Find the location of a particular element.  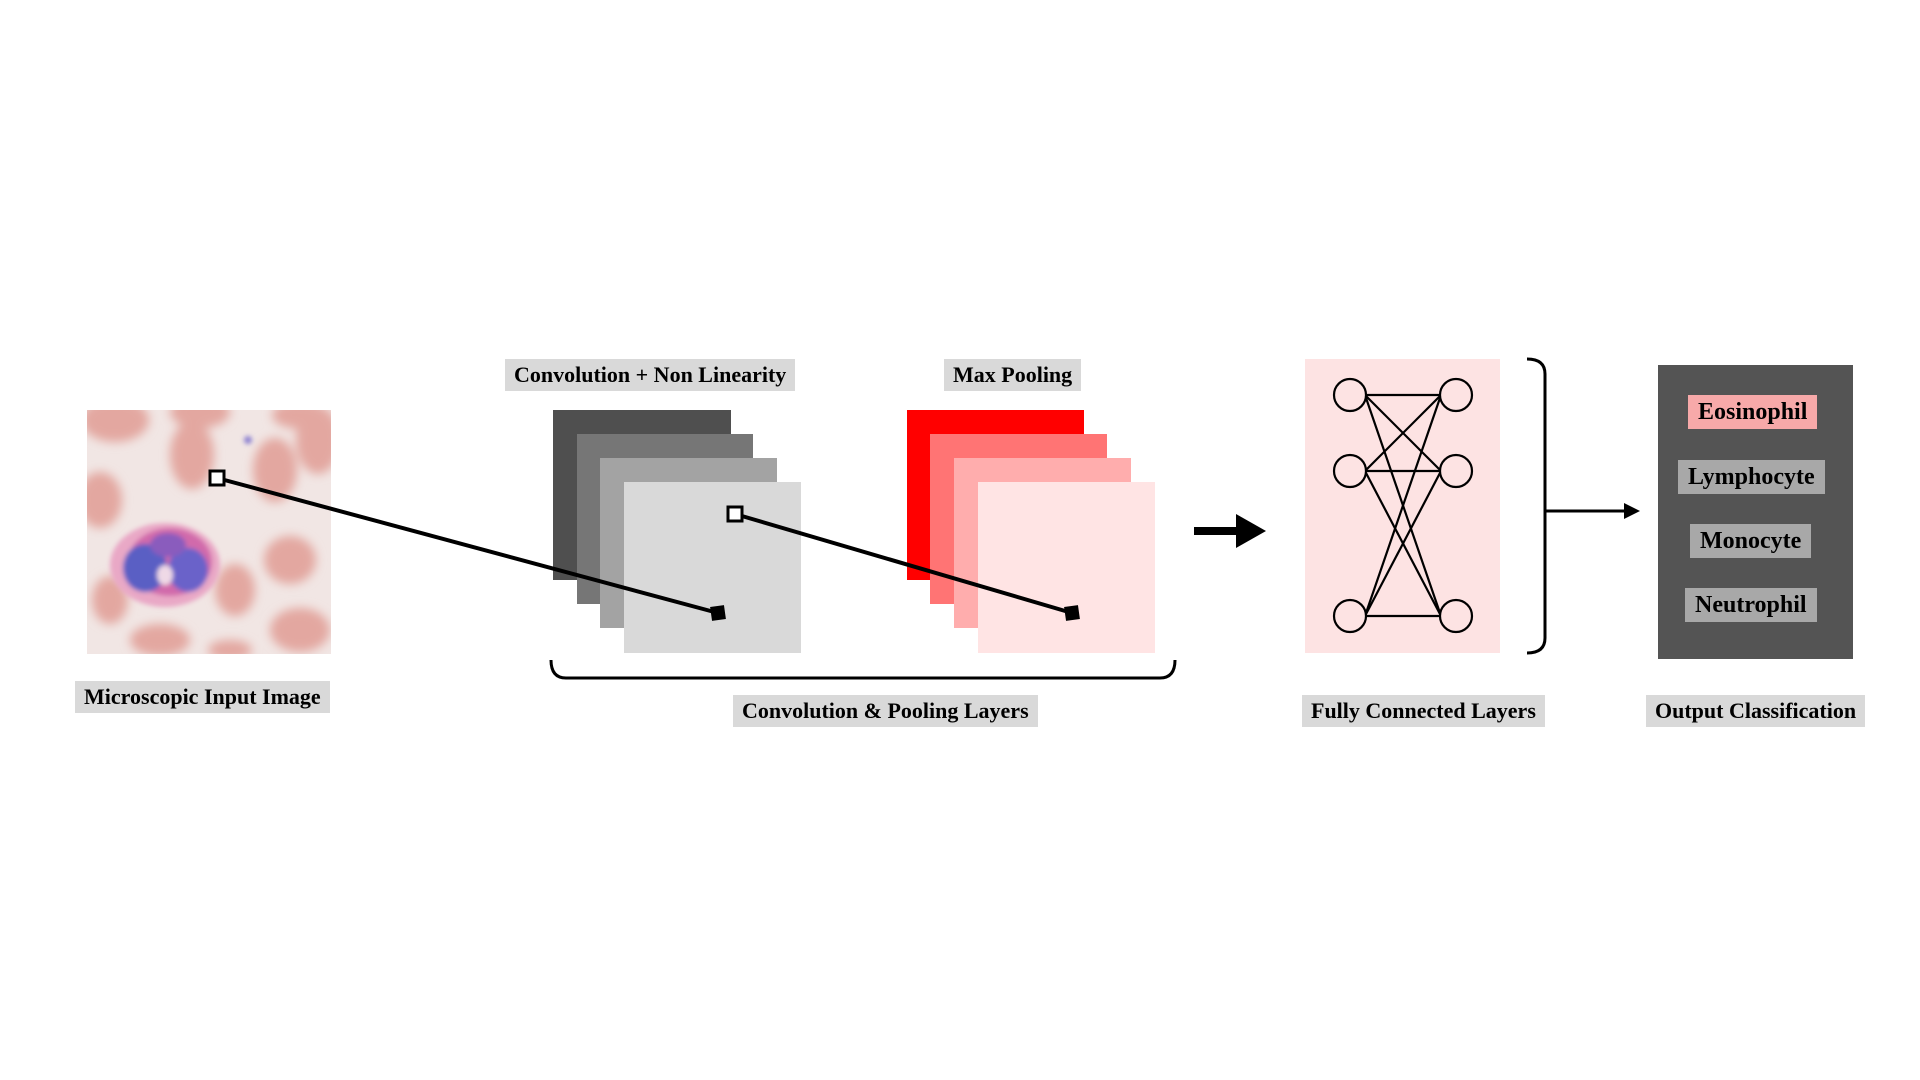

output-classification-label: Output Classification is located at coordinates (1756, 711).